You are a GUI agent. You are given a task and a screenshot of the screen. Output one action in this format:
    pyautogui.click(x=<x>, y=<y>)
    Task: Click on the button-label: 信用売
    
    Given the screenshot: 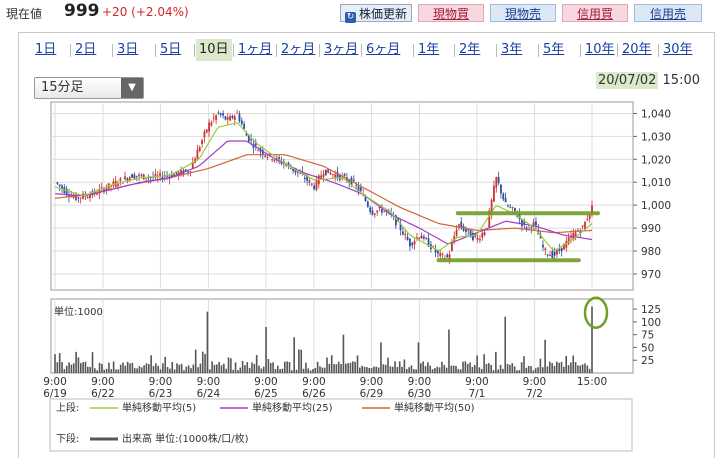 What is the action you would take?
    pyautogui.click(x=667, y=14)
    